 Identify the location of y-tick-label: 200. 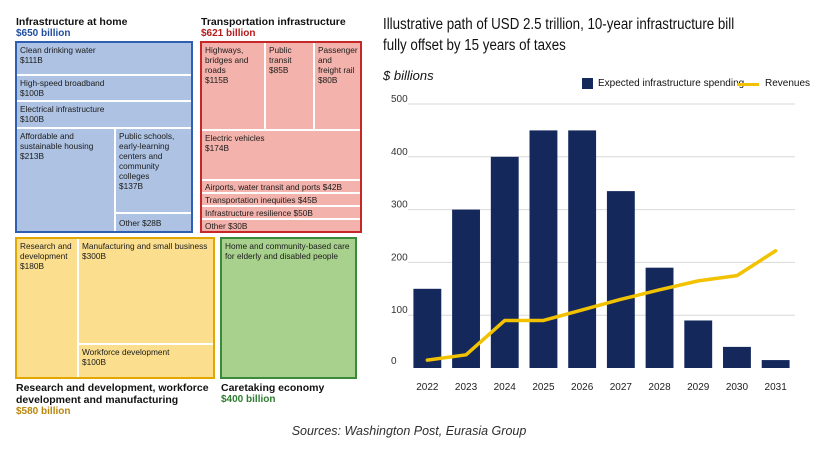
(399, 257).